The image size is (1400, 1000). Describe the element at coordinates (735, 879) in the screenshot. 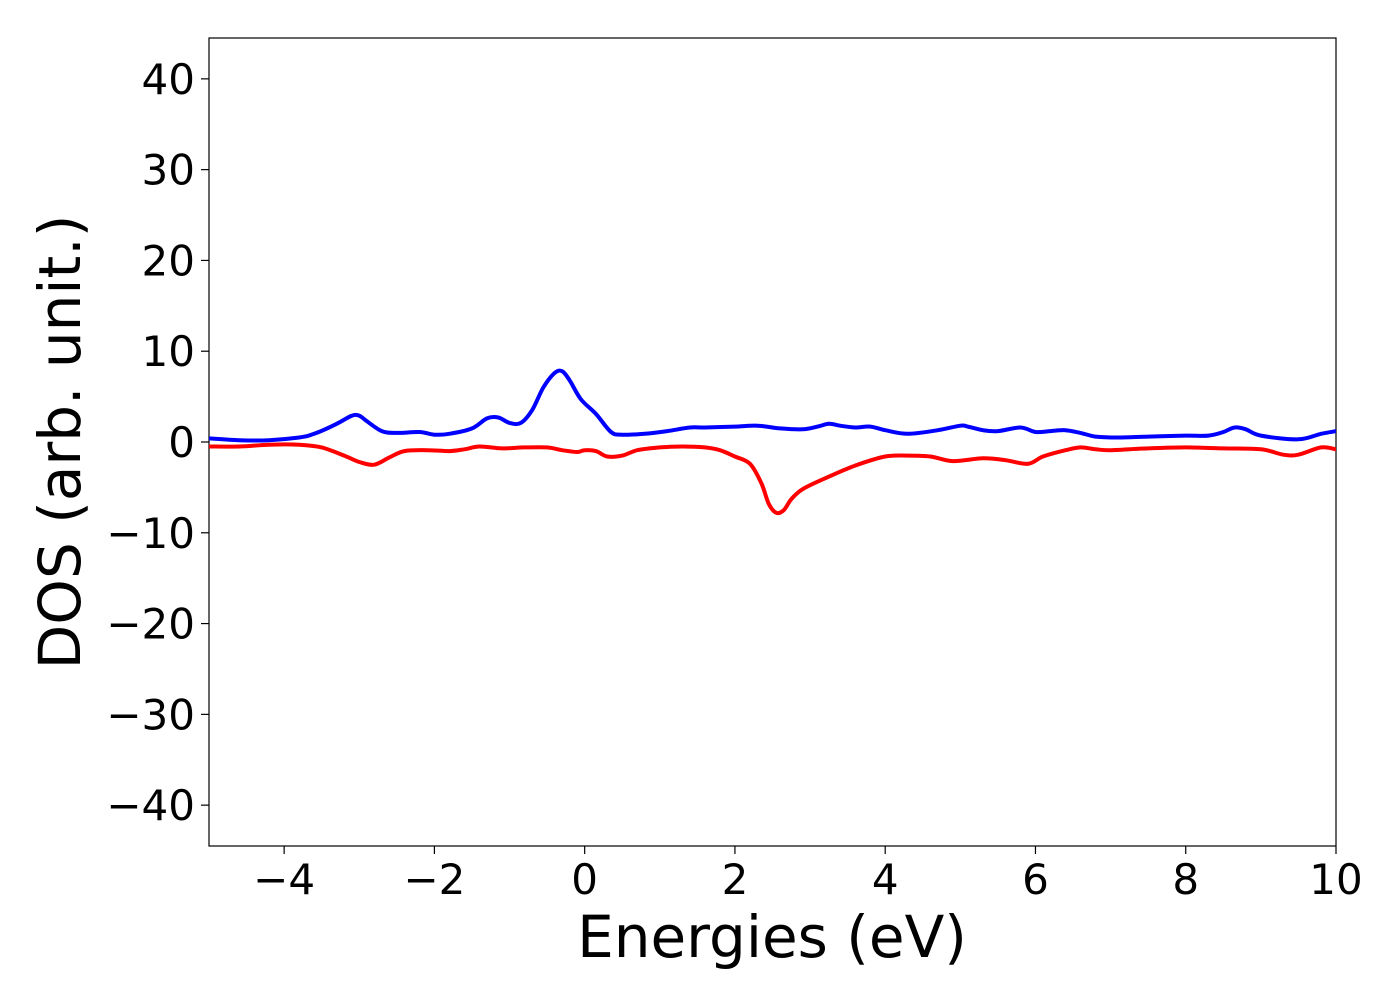

I see `x-tick-label: 2` at that location.